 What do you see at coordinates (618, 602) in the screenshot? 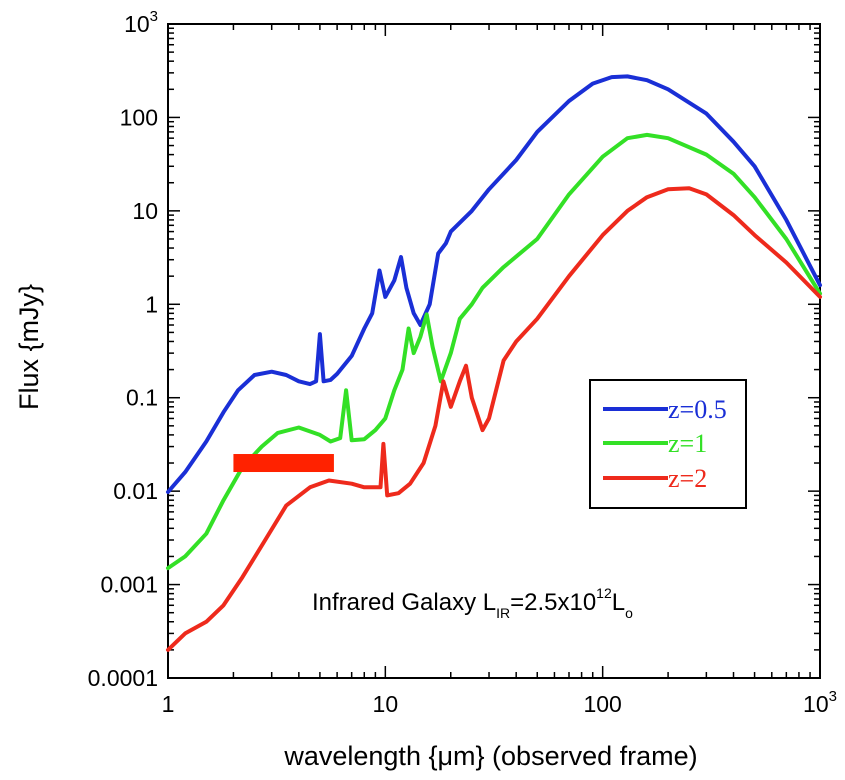
I see `annotation-end: L` at bounding box center [618, 602].